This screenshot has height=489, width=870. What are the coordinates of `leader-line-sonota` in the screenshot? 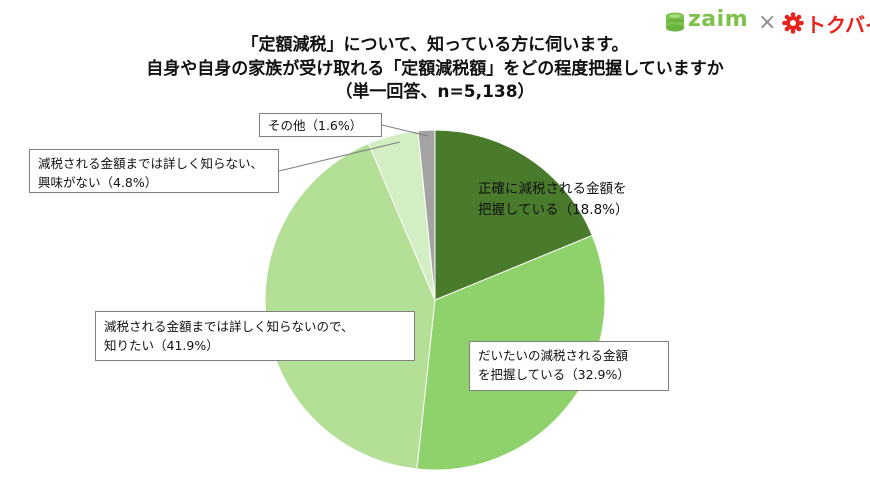 It's located at (405, 130).